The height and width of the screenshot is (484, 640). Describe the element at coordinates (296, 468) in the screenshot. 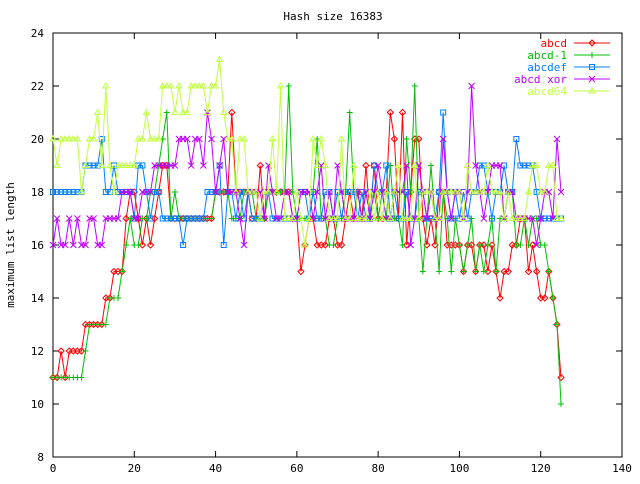

I see `x-tick-label: 60` at that location.